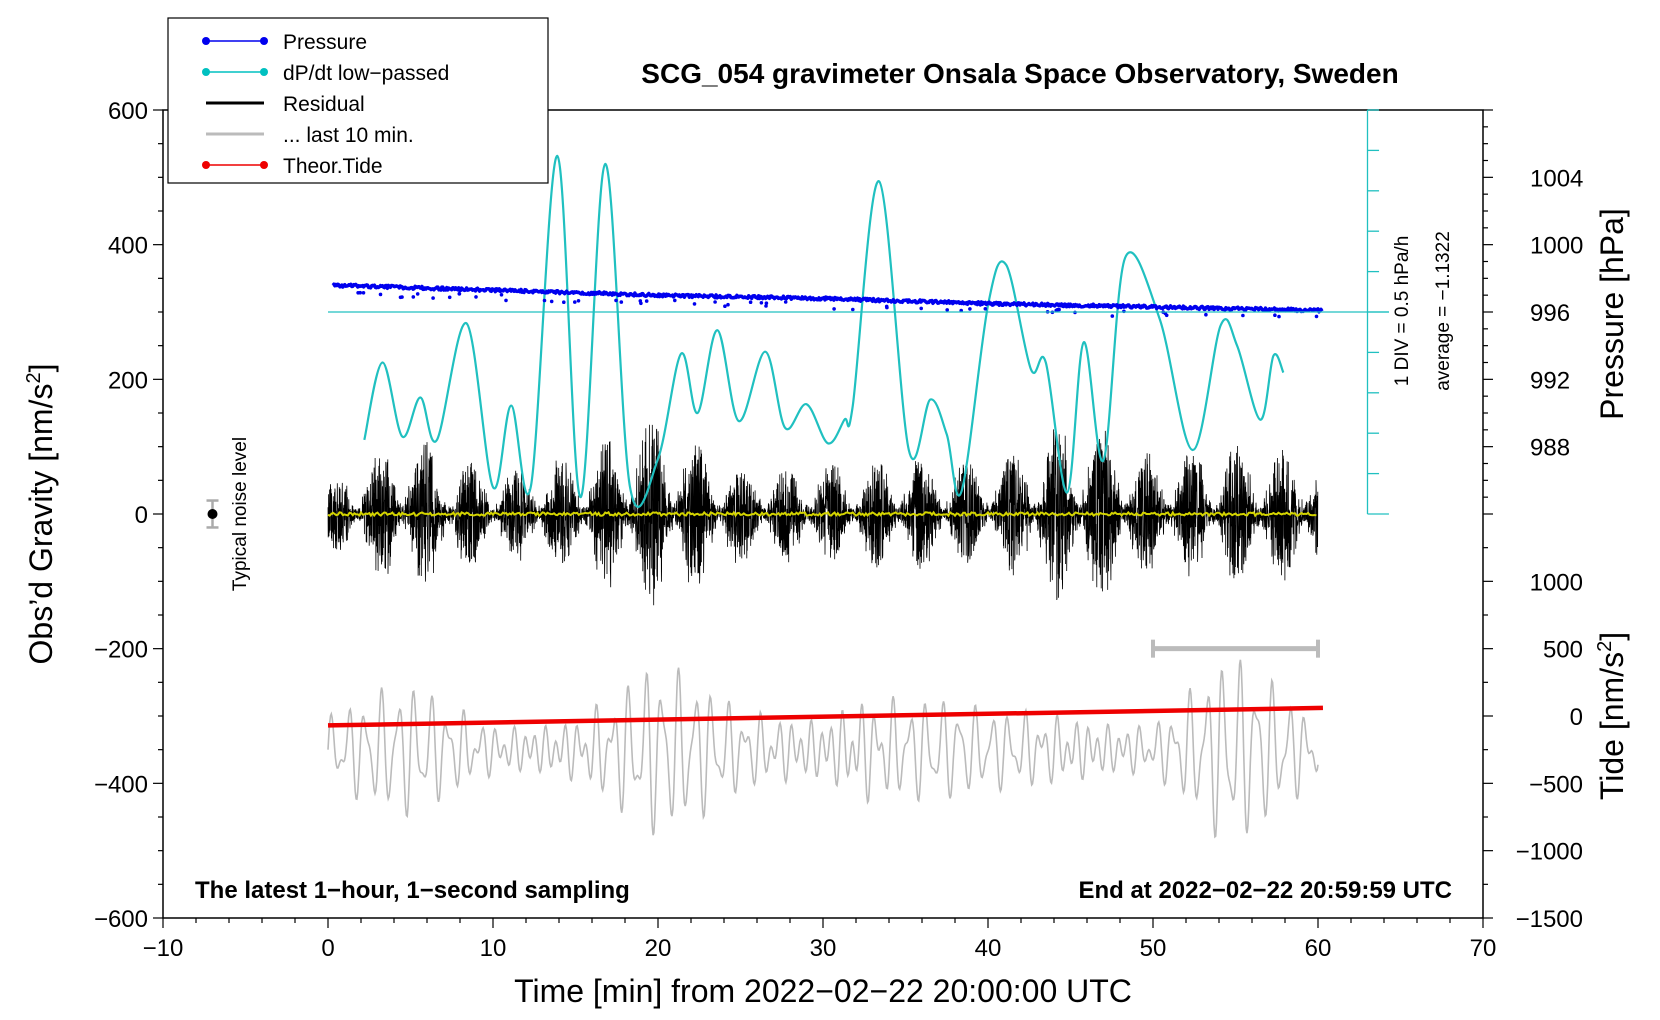 The height and width of the screenshot is (1020, 1660). Describe the element at coordinates (121, 650) in the screenshot. I see `y-tick-label: −200` at that location.